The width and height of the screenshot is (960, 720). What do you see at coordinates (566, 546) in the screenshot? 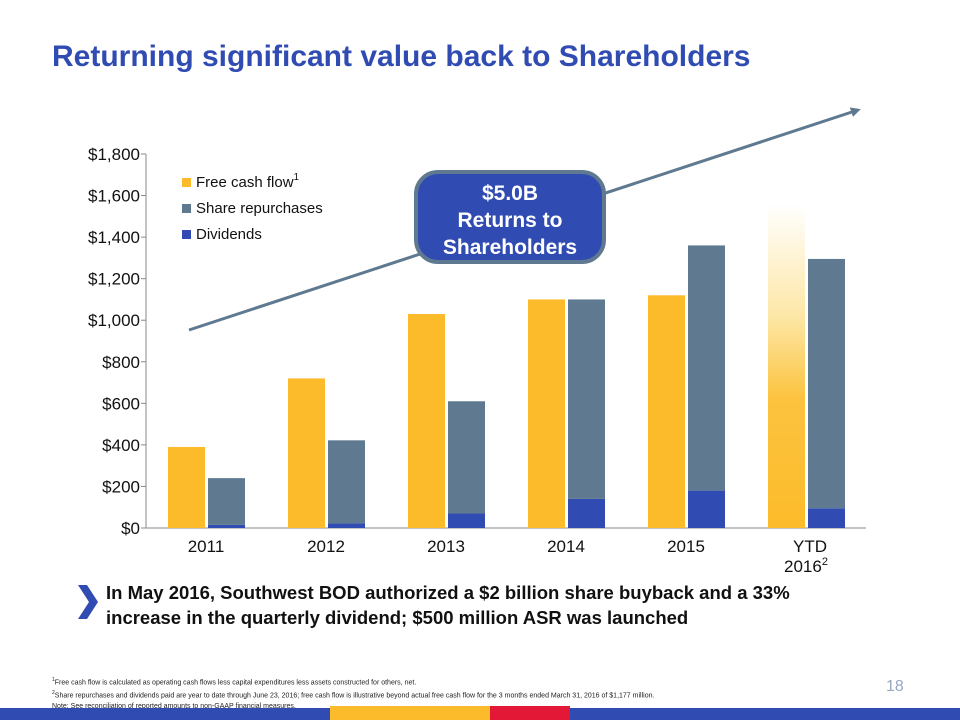
I see `x-tick-label: 2014` at bounding box center [566, 546].